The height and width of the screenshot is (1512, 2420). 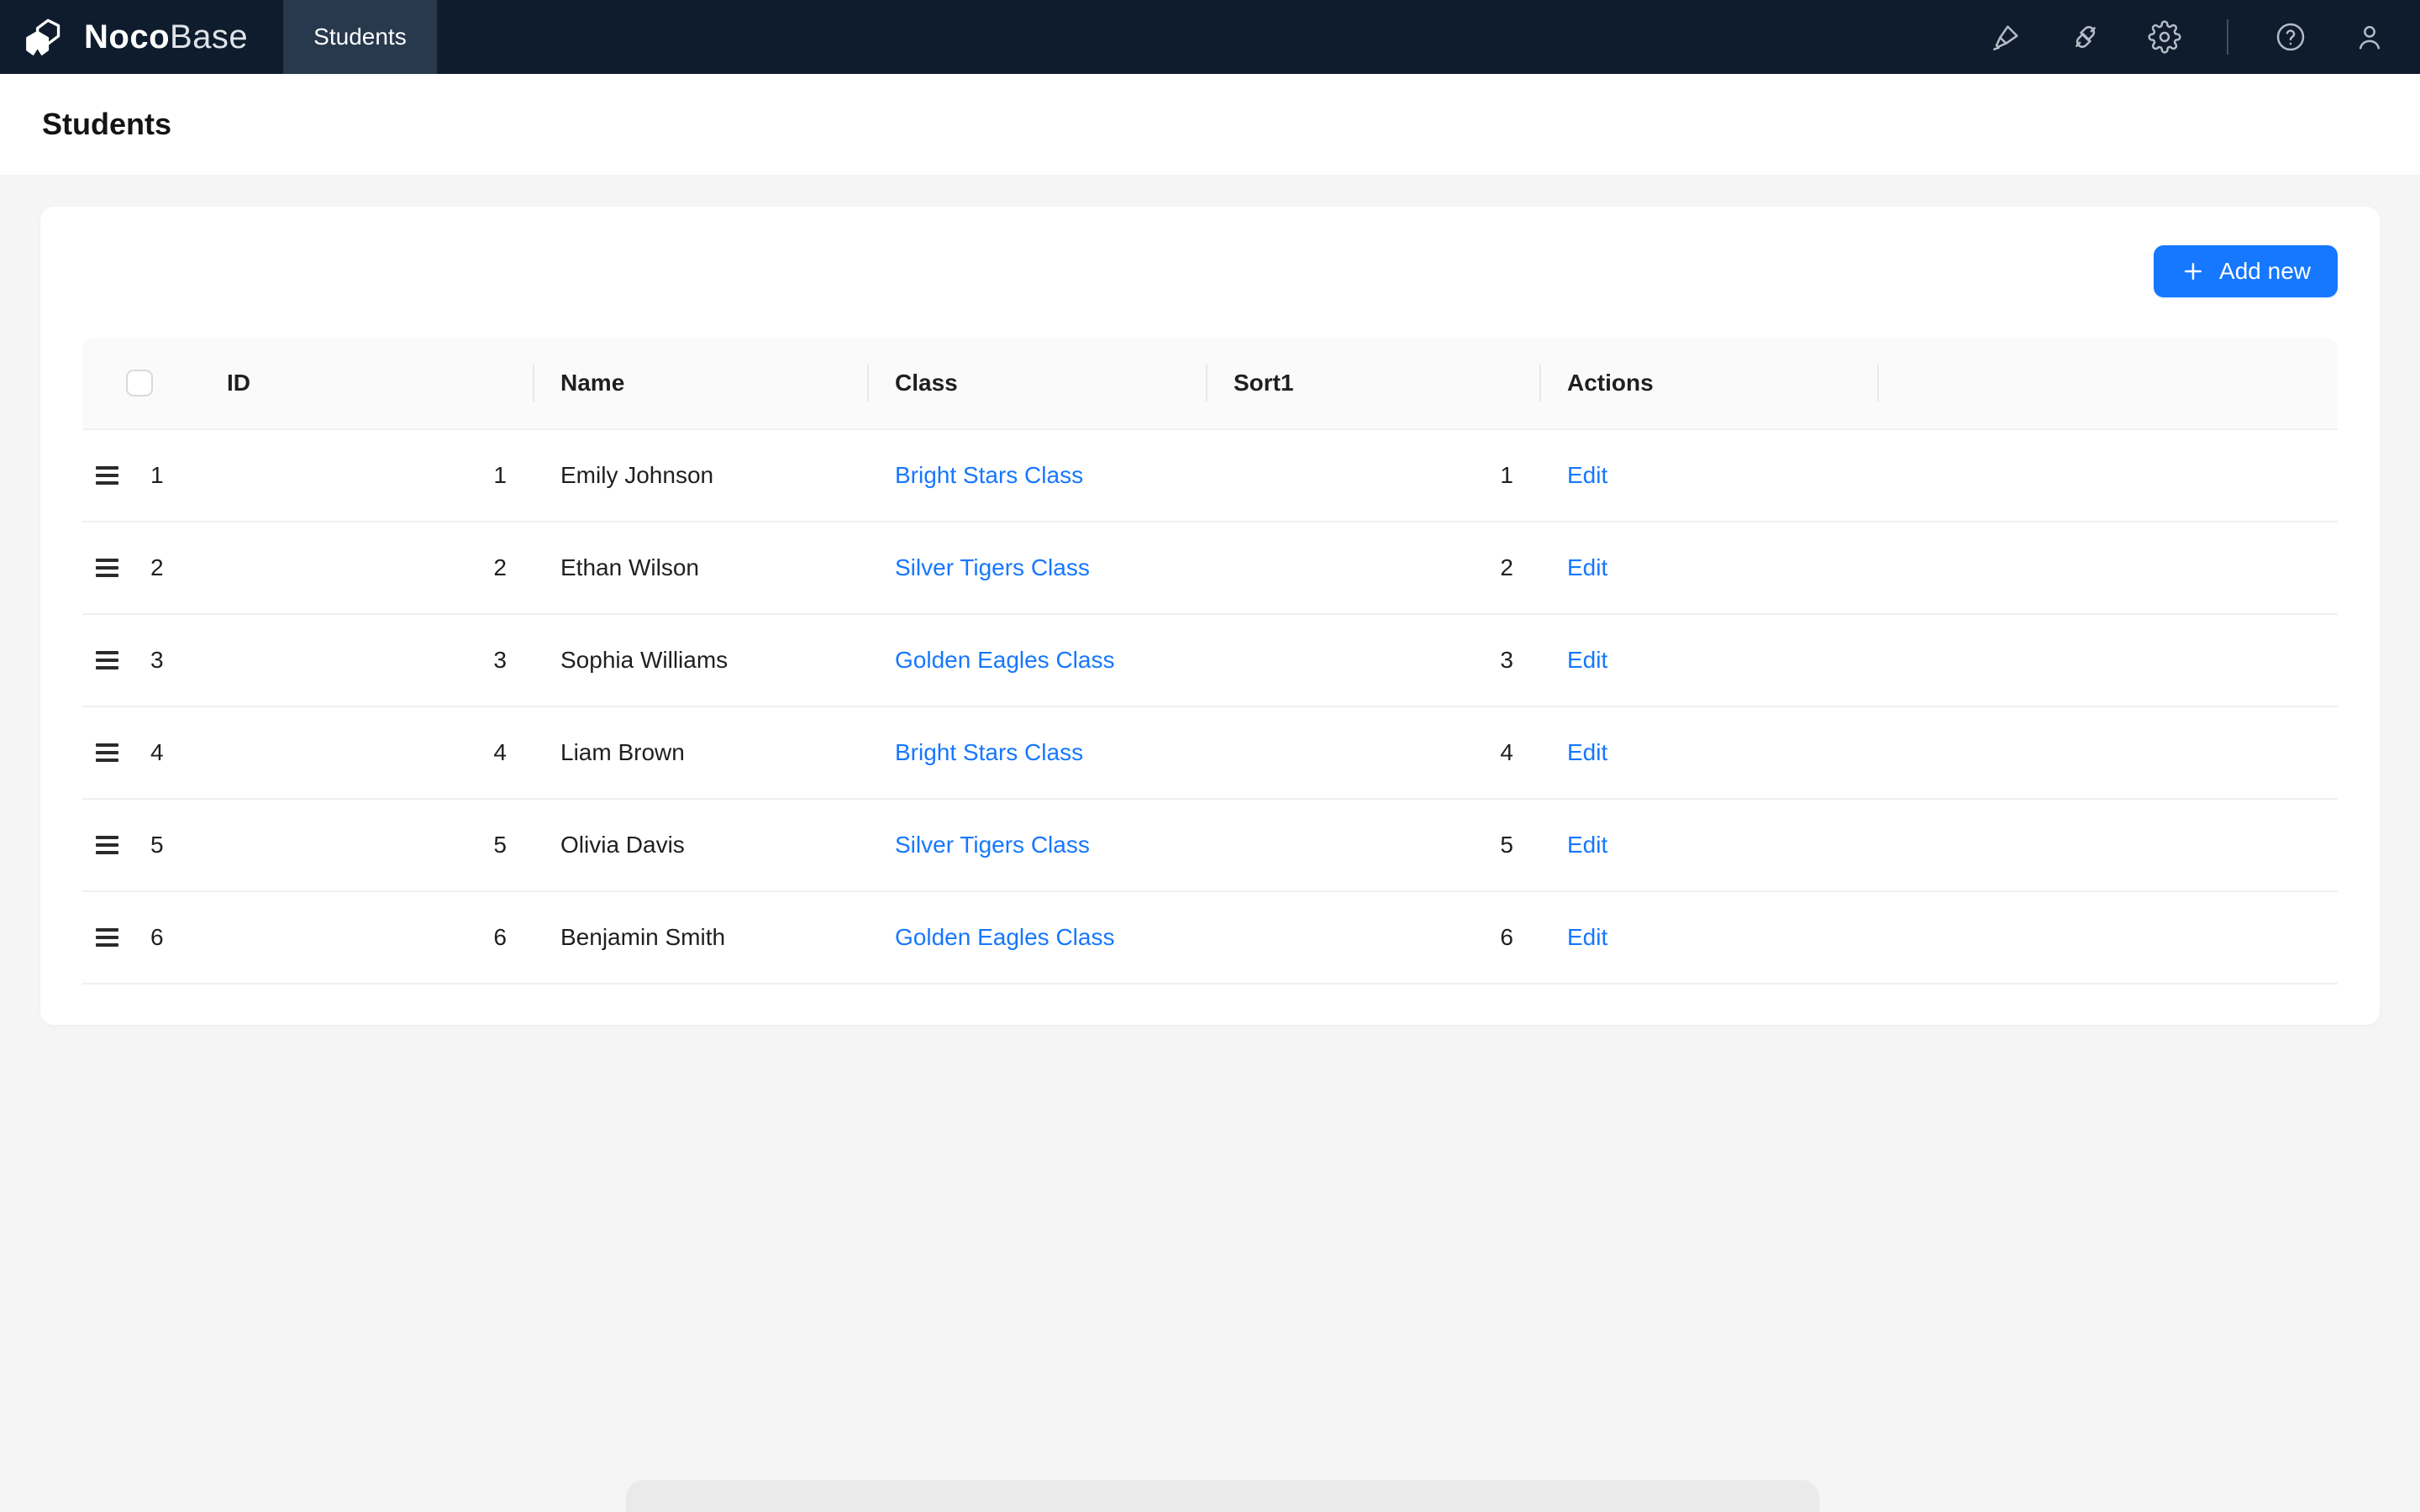 What do you see at coordinates (1506, 752) in the screenshot?
I see `cell-sort1: 4` at bounding box center [1506, 752].